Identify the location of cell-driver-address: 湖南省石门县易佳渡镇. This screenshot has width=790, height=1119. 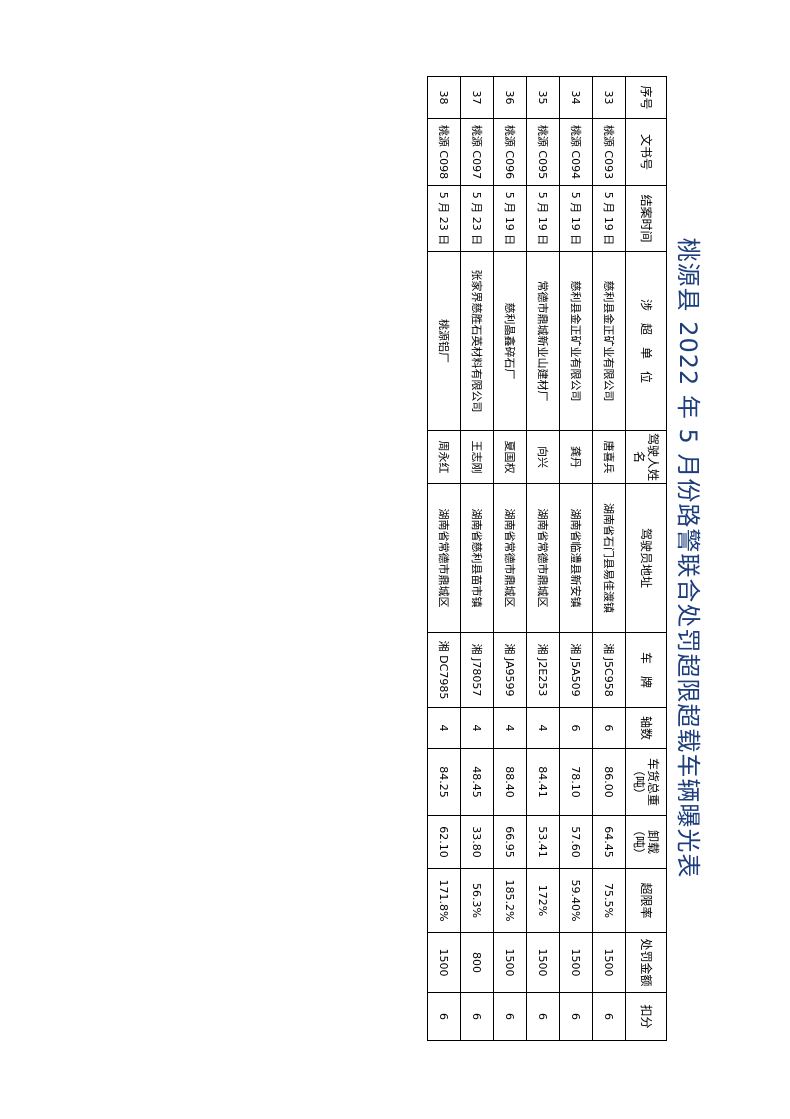
(609, 558).